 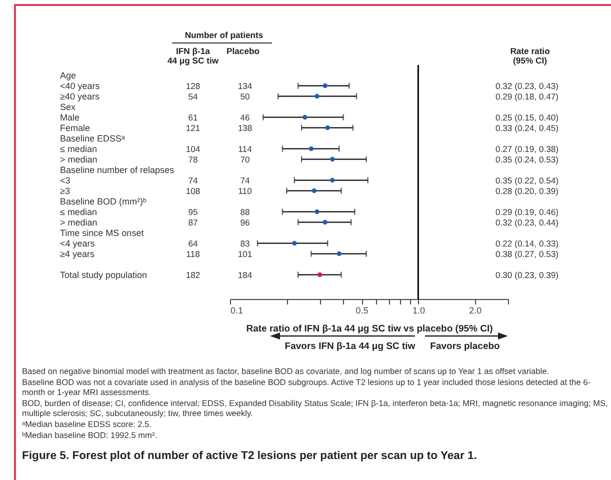 I want to click on text: IFN β-1a 44 μg SC tiw, so click(x=193, y=56).